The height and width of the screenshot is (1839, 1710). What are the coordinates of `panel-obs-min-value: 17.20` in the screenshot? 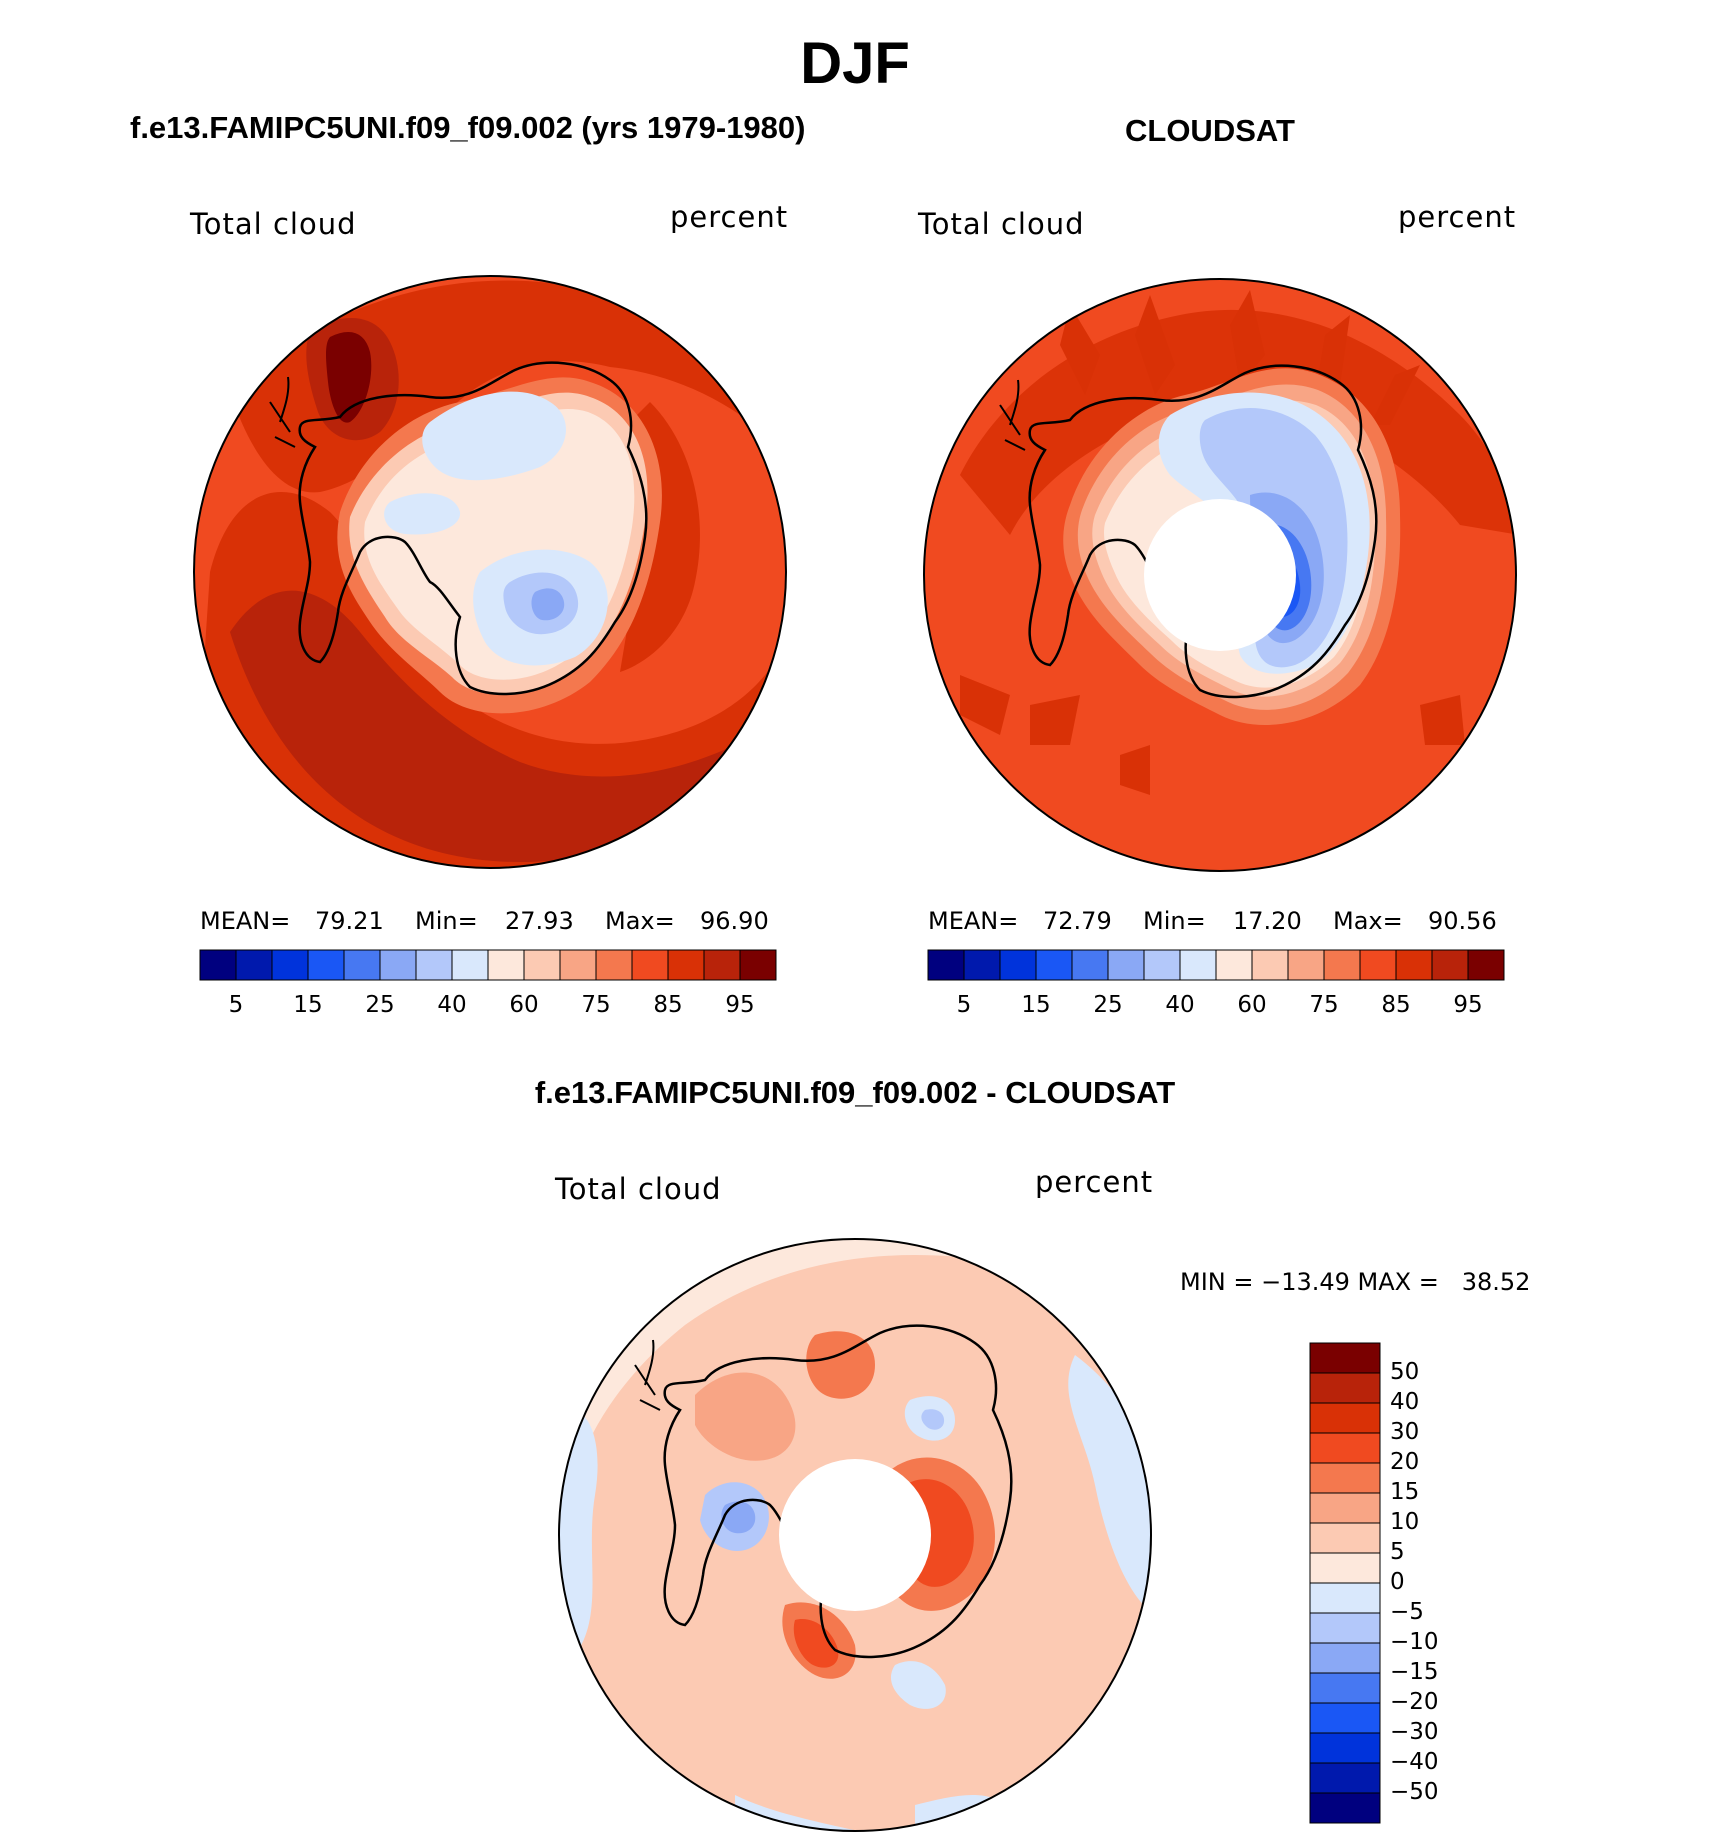 It's located at (1267, 921).